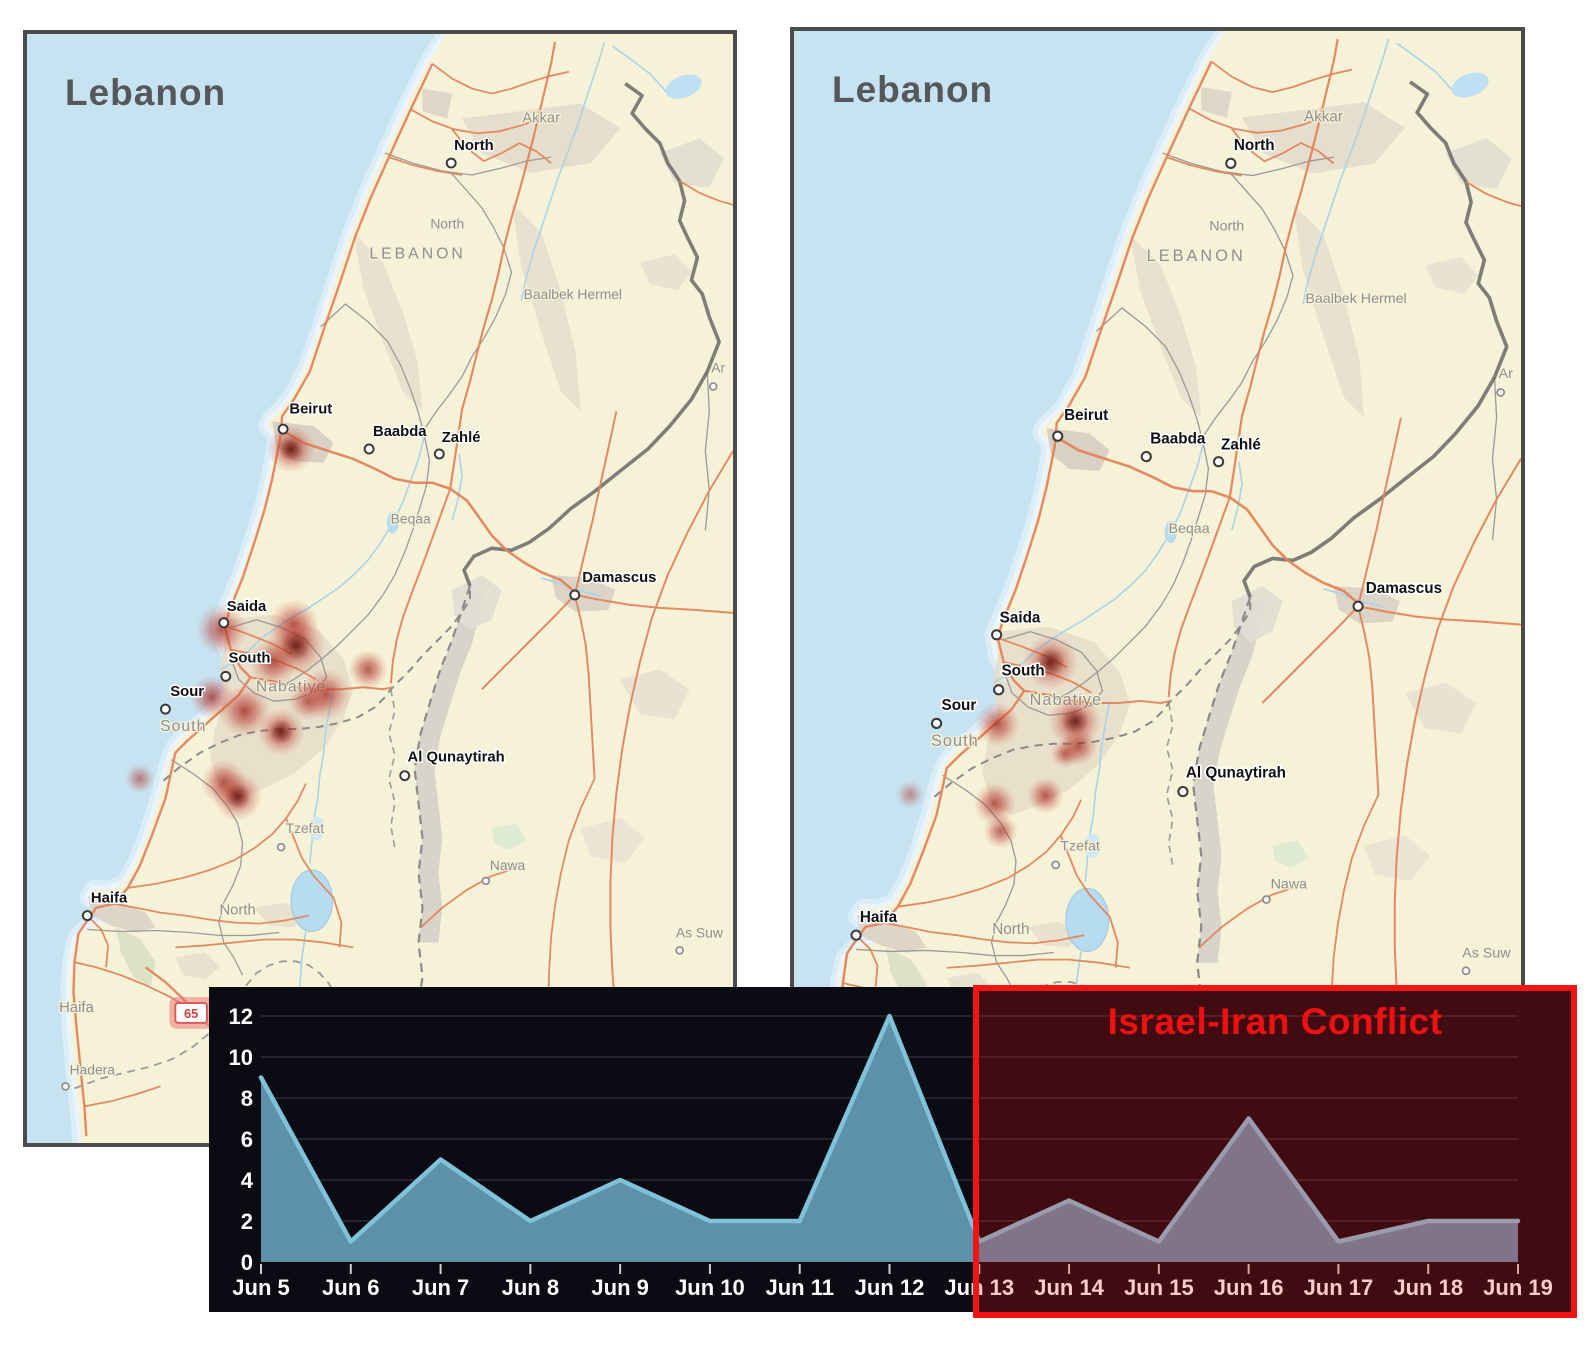 The width and height of the screenshot is (1590, 1352). Describe the element at coordinates (1266, 899) in the screenshot. I see `place-marker-nawa` at that location.